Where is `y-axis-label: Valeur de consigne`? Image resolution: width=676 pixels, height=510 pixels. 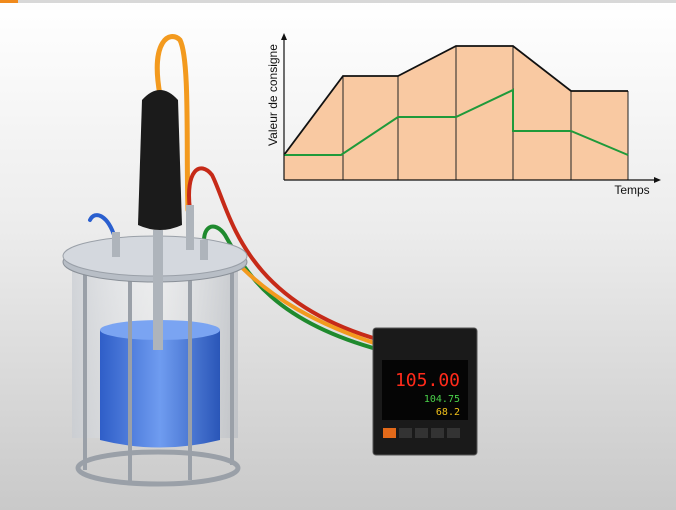 y-axis-label: Valeur de consigne is located at coordinates (273, 95).